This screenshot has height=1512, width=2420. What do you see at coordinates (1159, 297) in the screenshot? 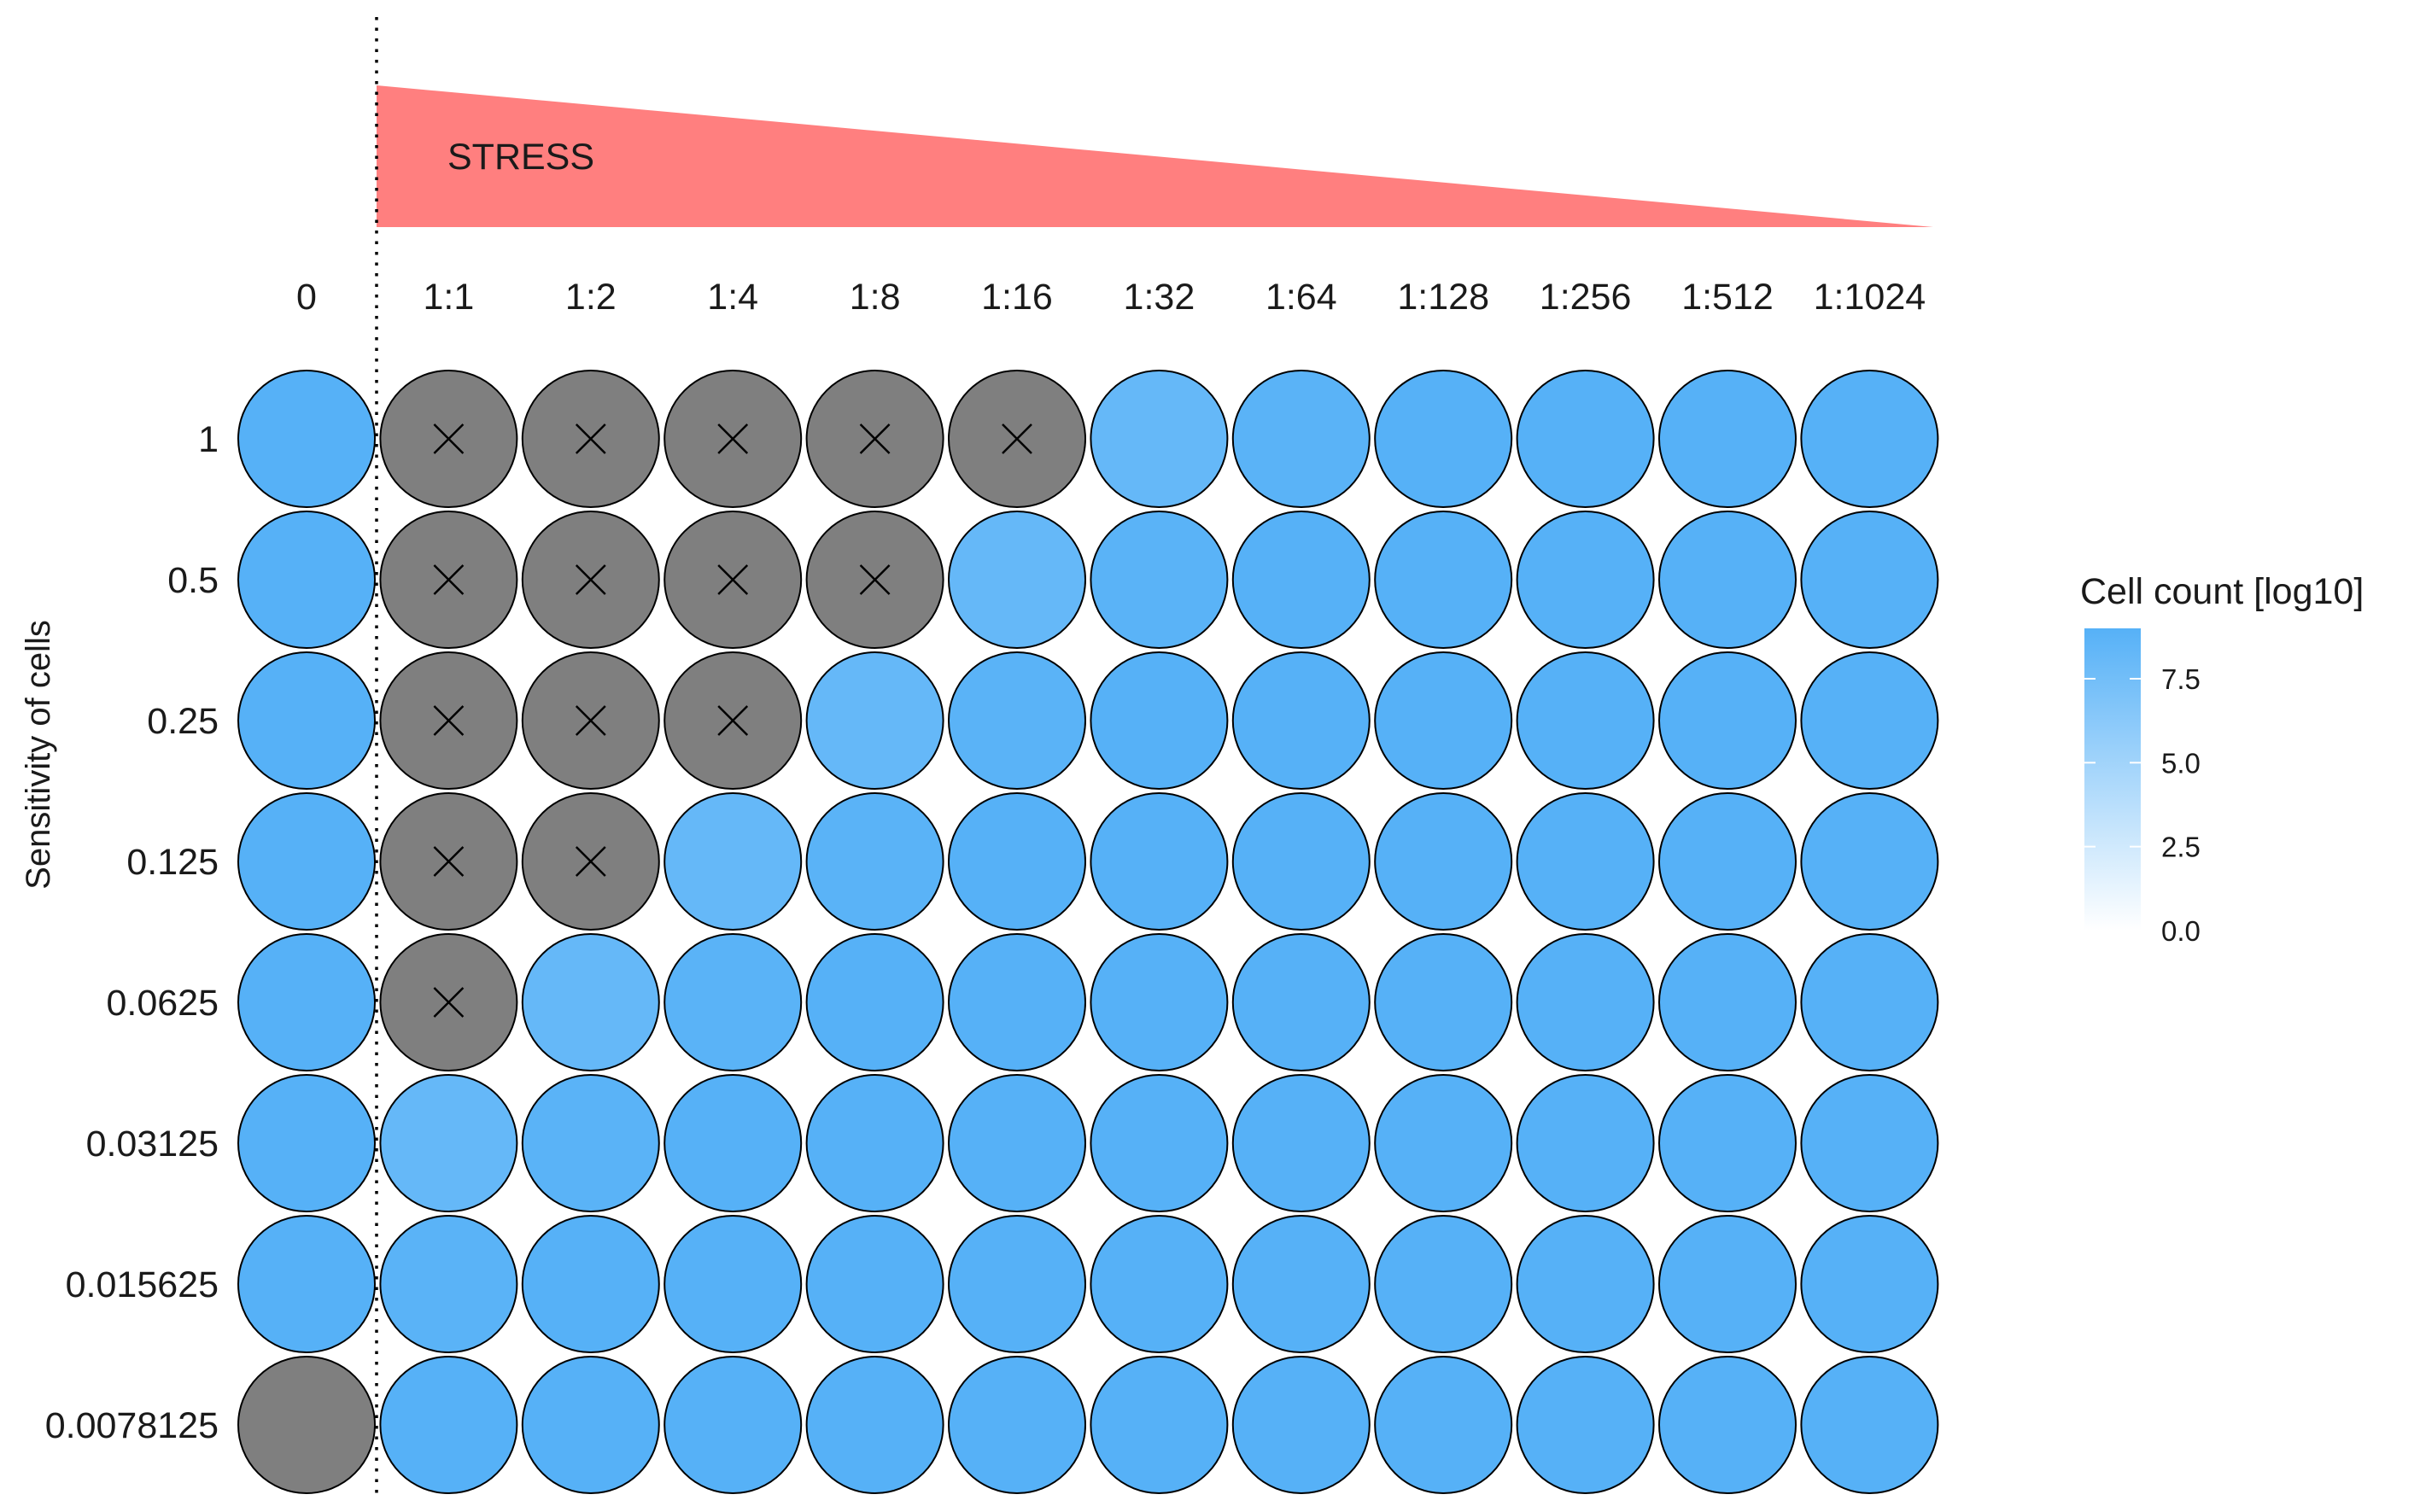
I see `x-tick-label: 1:32` at bounding box center [1159, 297].